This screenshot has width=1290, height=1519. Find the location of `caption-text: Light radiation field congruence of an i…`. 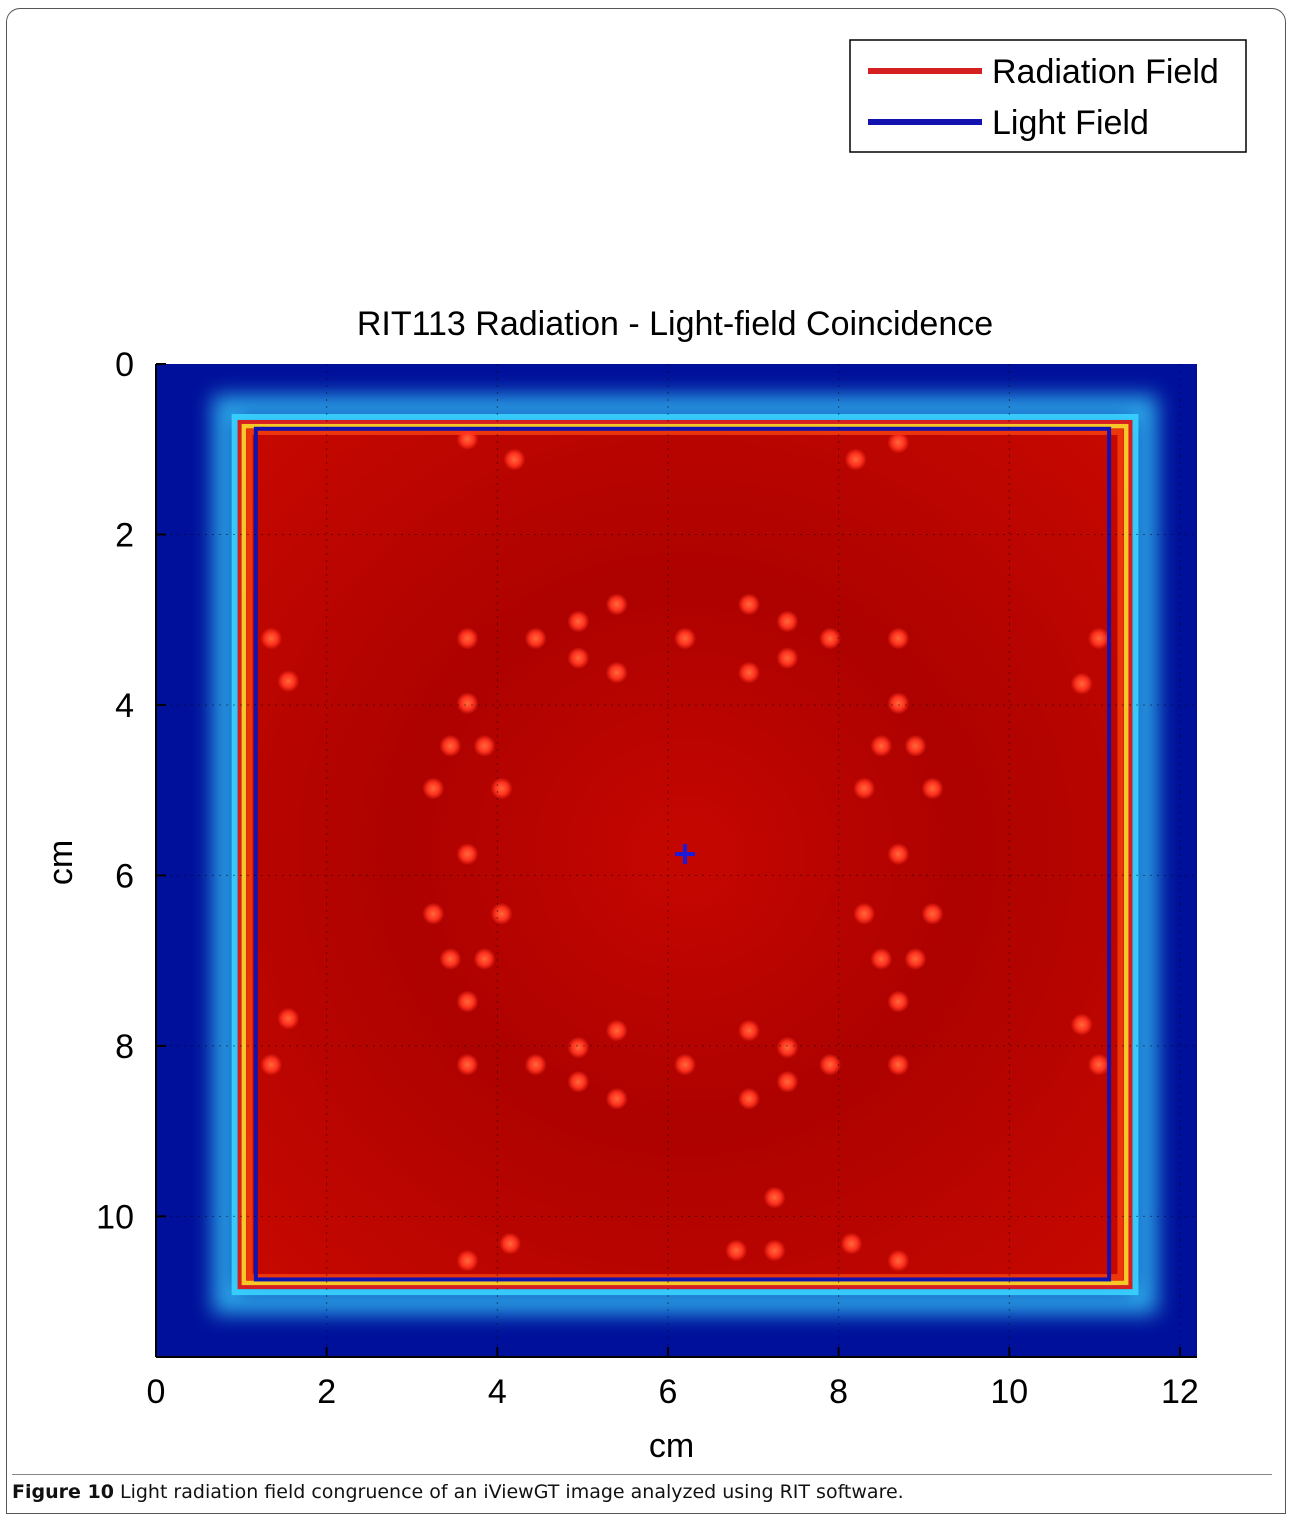

caption-text: Light radiation field congruence of an i… is located at coordinates (508, 1492).